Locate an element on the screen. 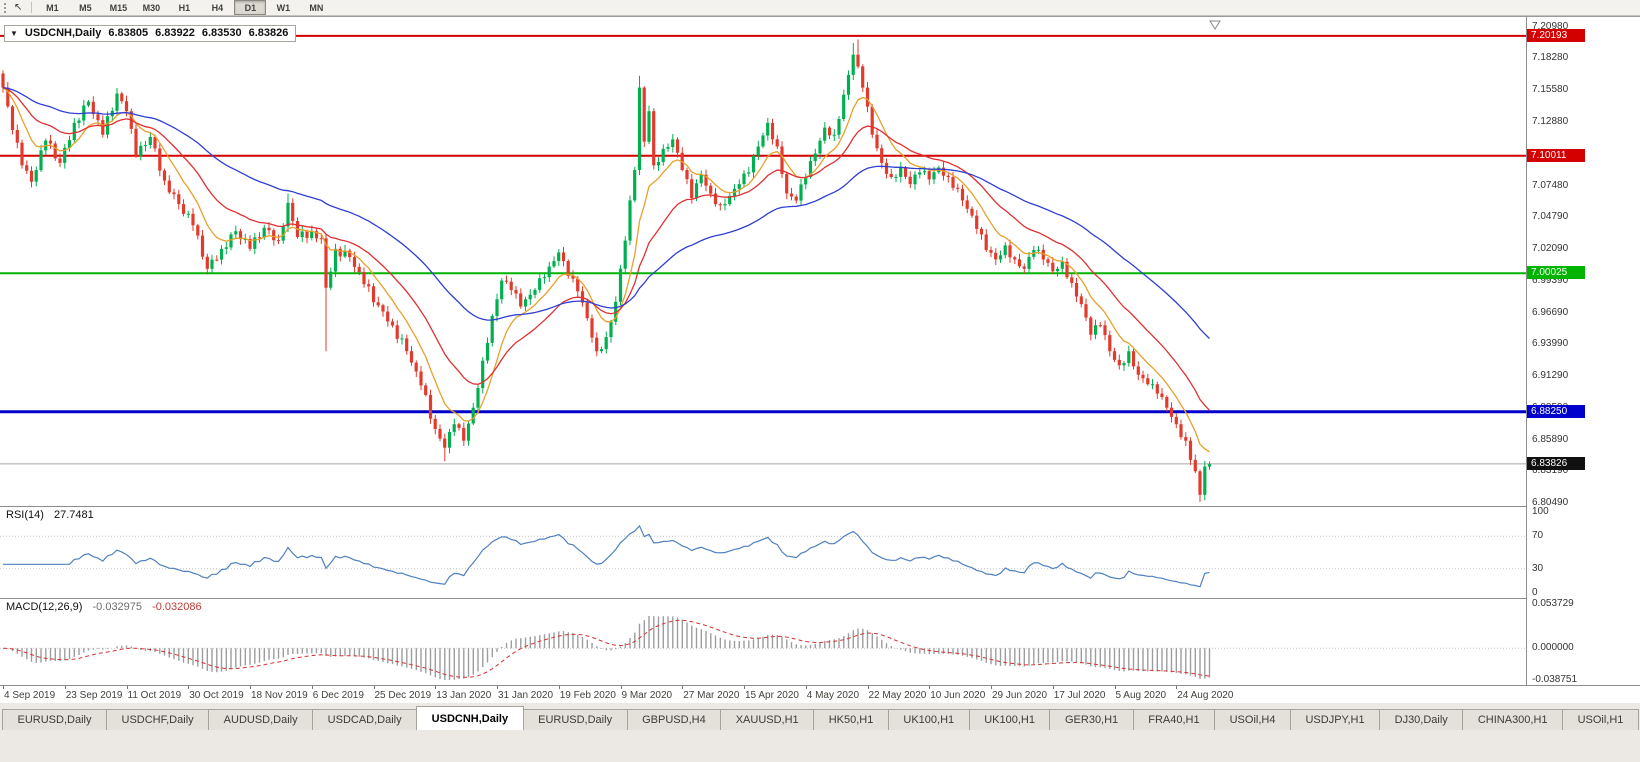  rsi-pane: RSI(14) 27.7481 is located at coordinates (763, 552).